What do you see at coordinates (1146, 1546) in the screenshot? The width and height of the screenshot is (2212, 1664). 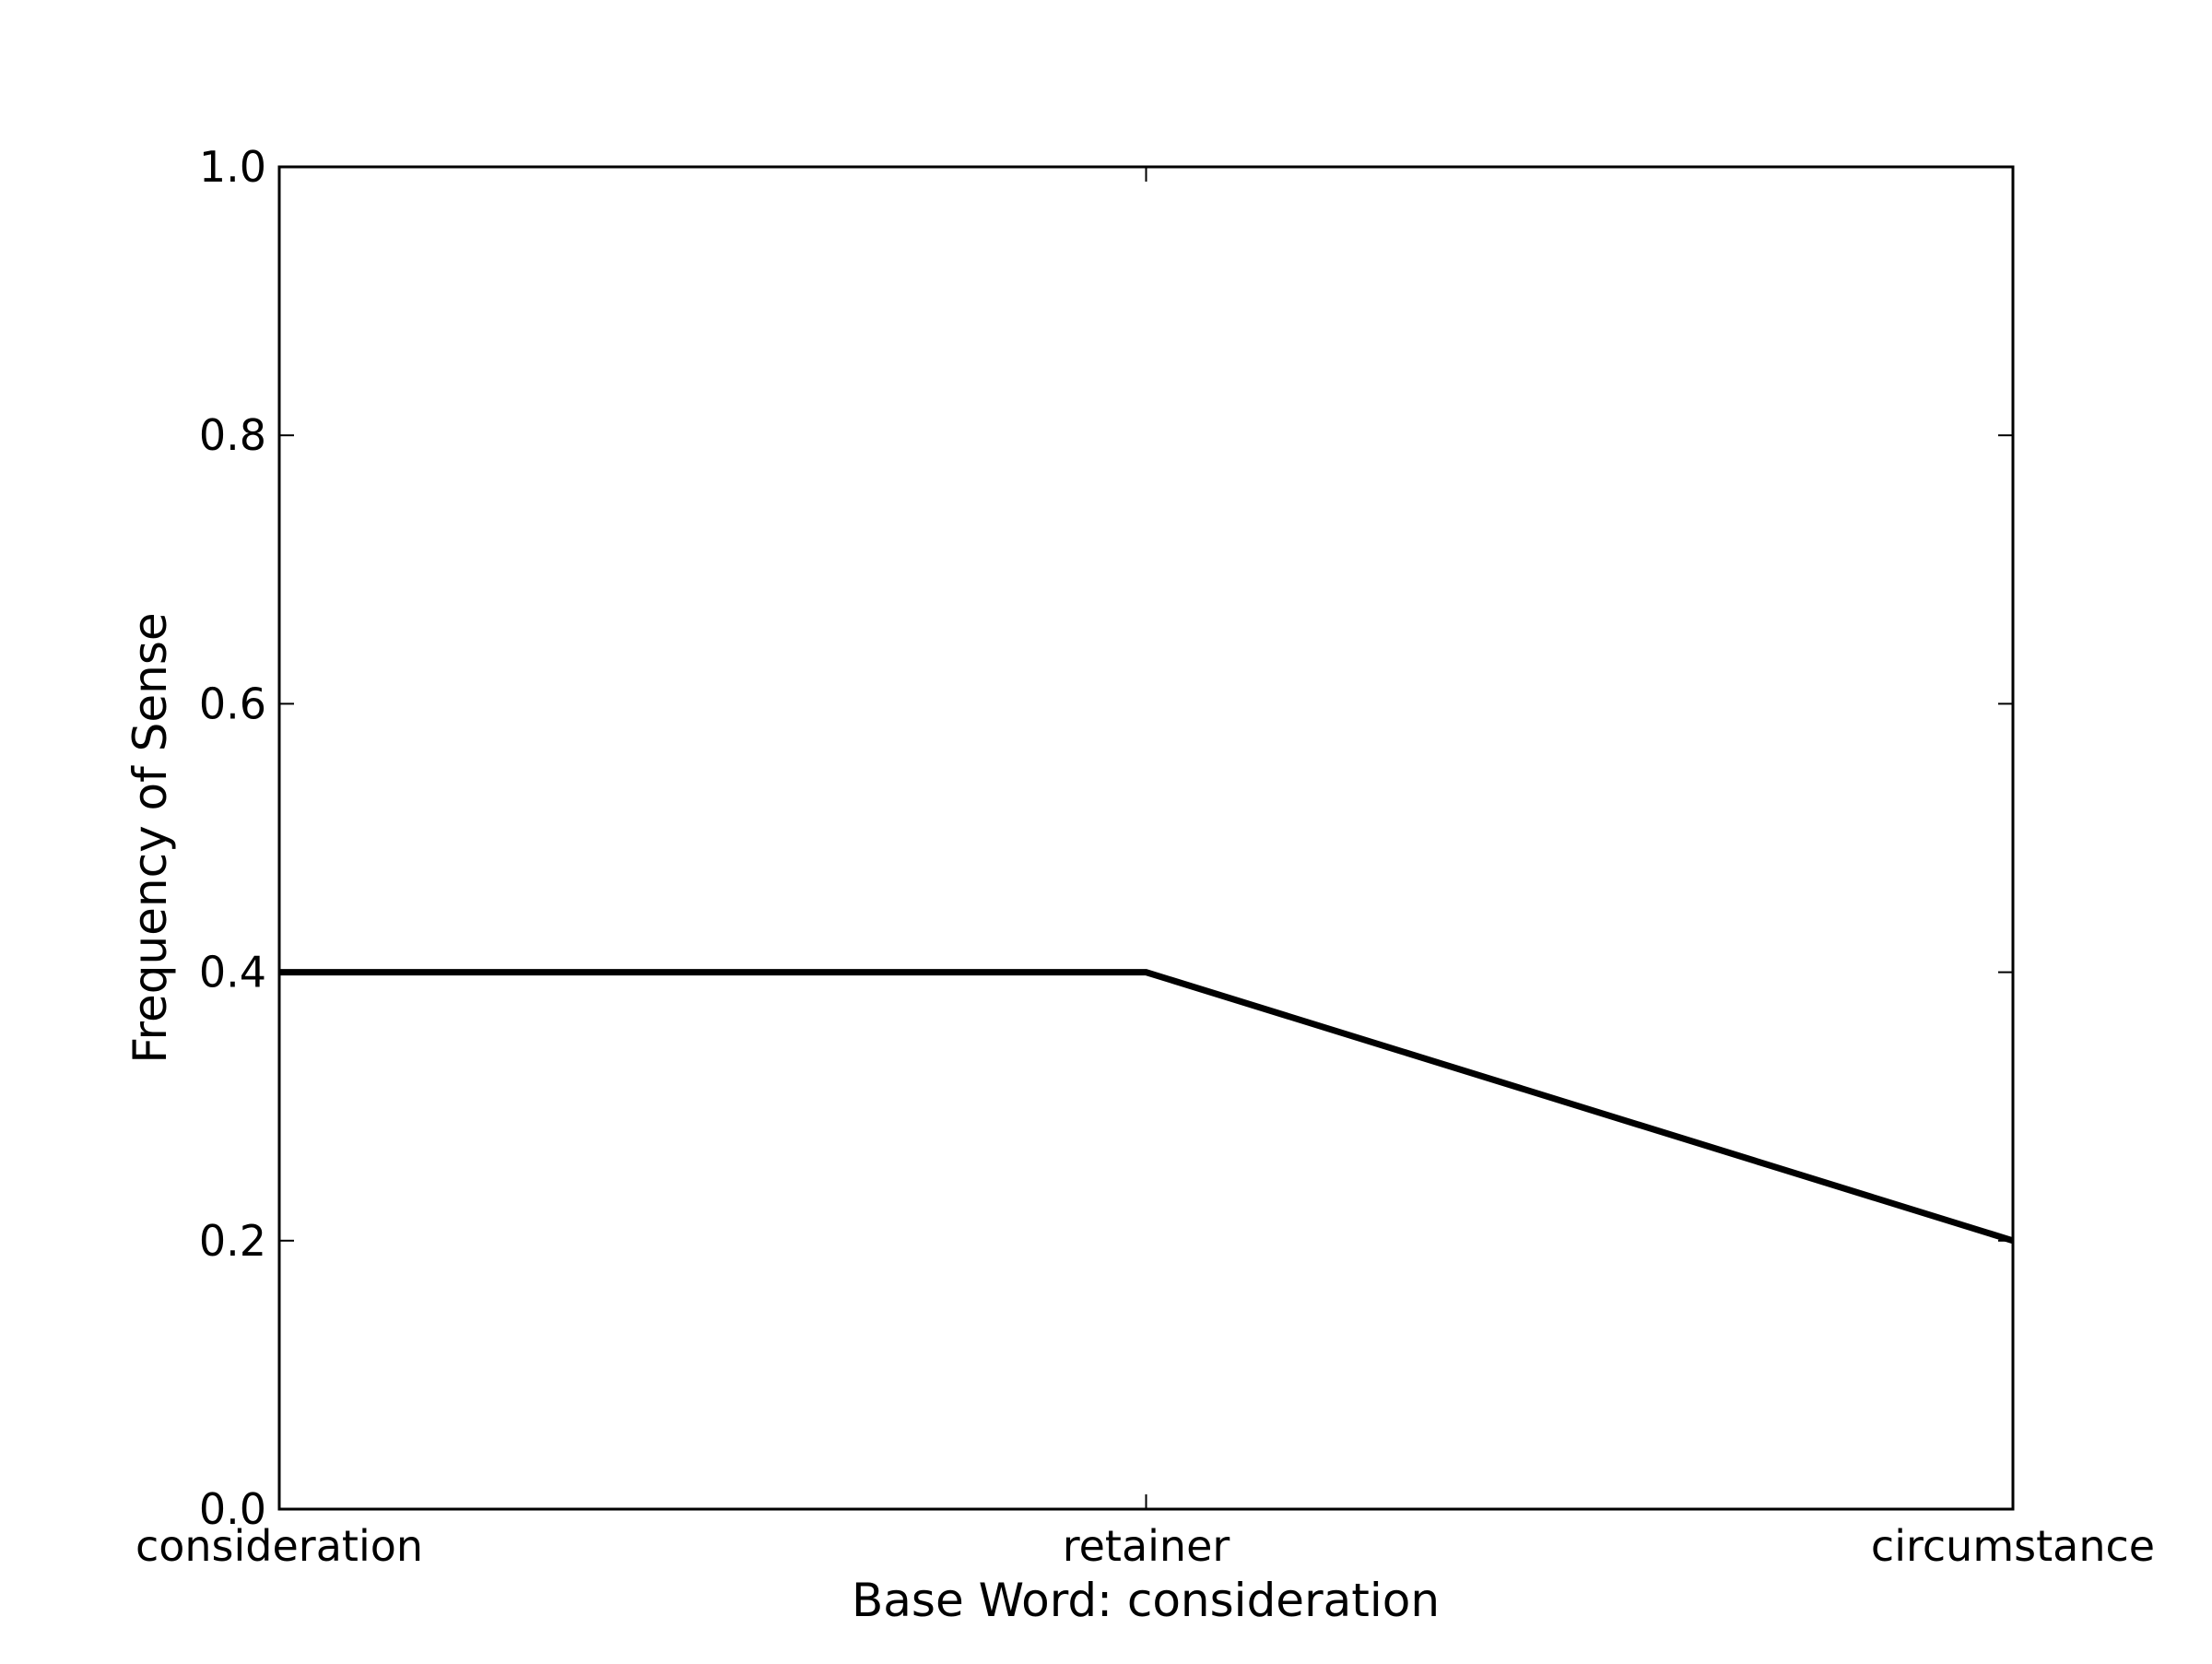 I see `x-tick-label: retainer` at bounding box center [1146, 1546].